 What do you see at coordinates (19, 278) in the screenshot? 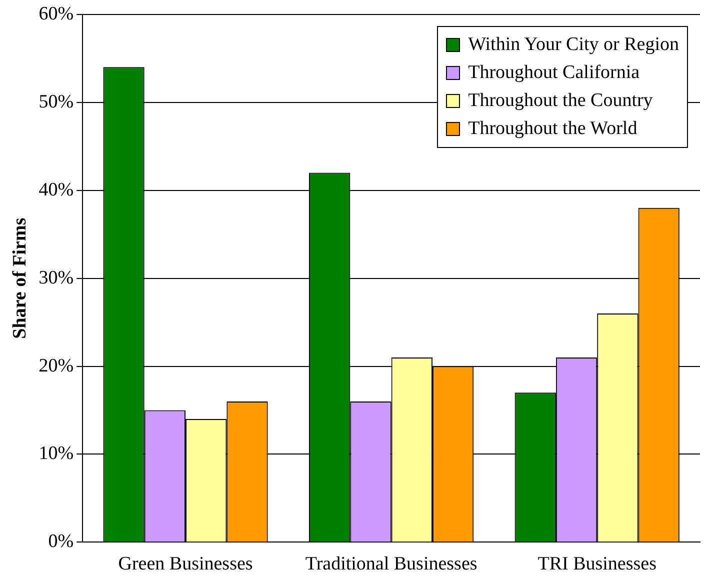
I see `y-axis-title: Share of Firms` at bounding box center [19, 278].